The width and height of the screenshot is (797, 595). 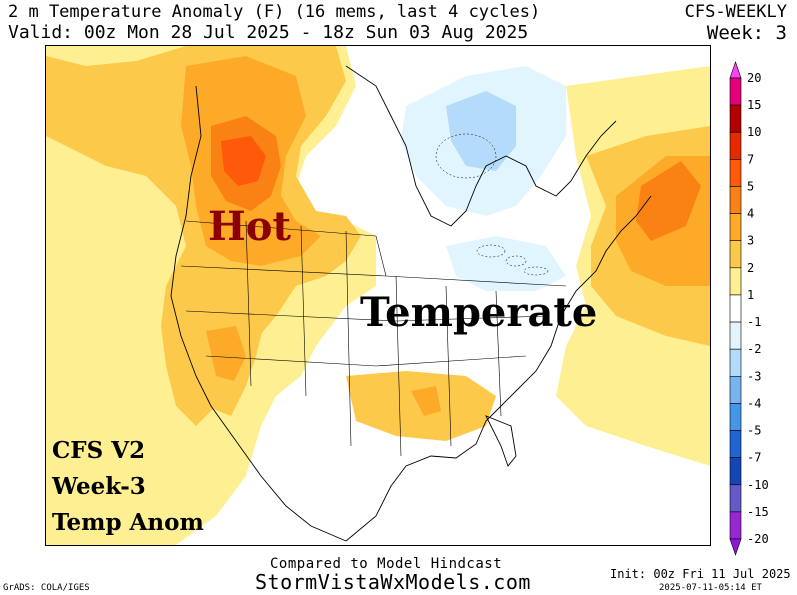 I want to click on color-legend: 20 15 10 7 5 4 3 2 1 -1 -2 -3 -4 -5 -7 -10 -15 -20, so click(x=749, y=308).